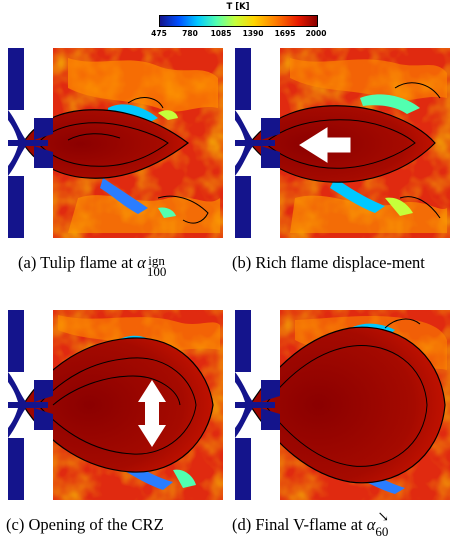  Describe the element at coordinates (156, 271) in the screenshot. I see `subscript: 100` at that location.